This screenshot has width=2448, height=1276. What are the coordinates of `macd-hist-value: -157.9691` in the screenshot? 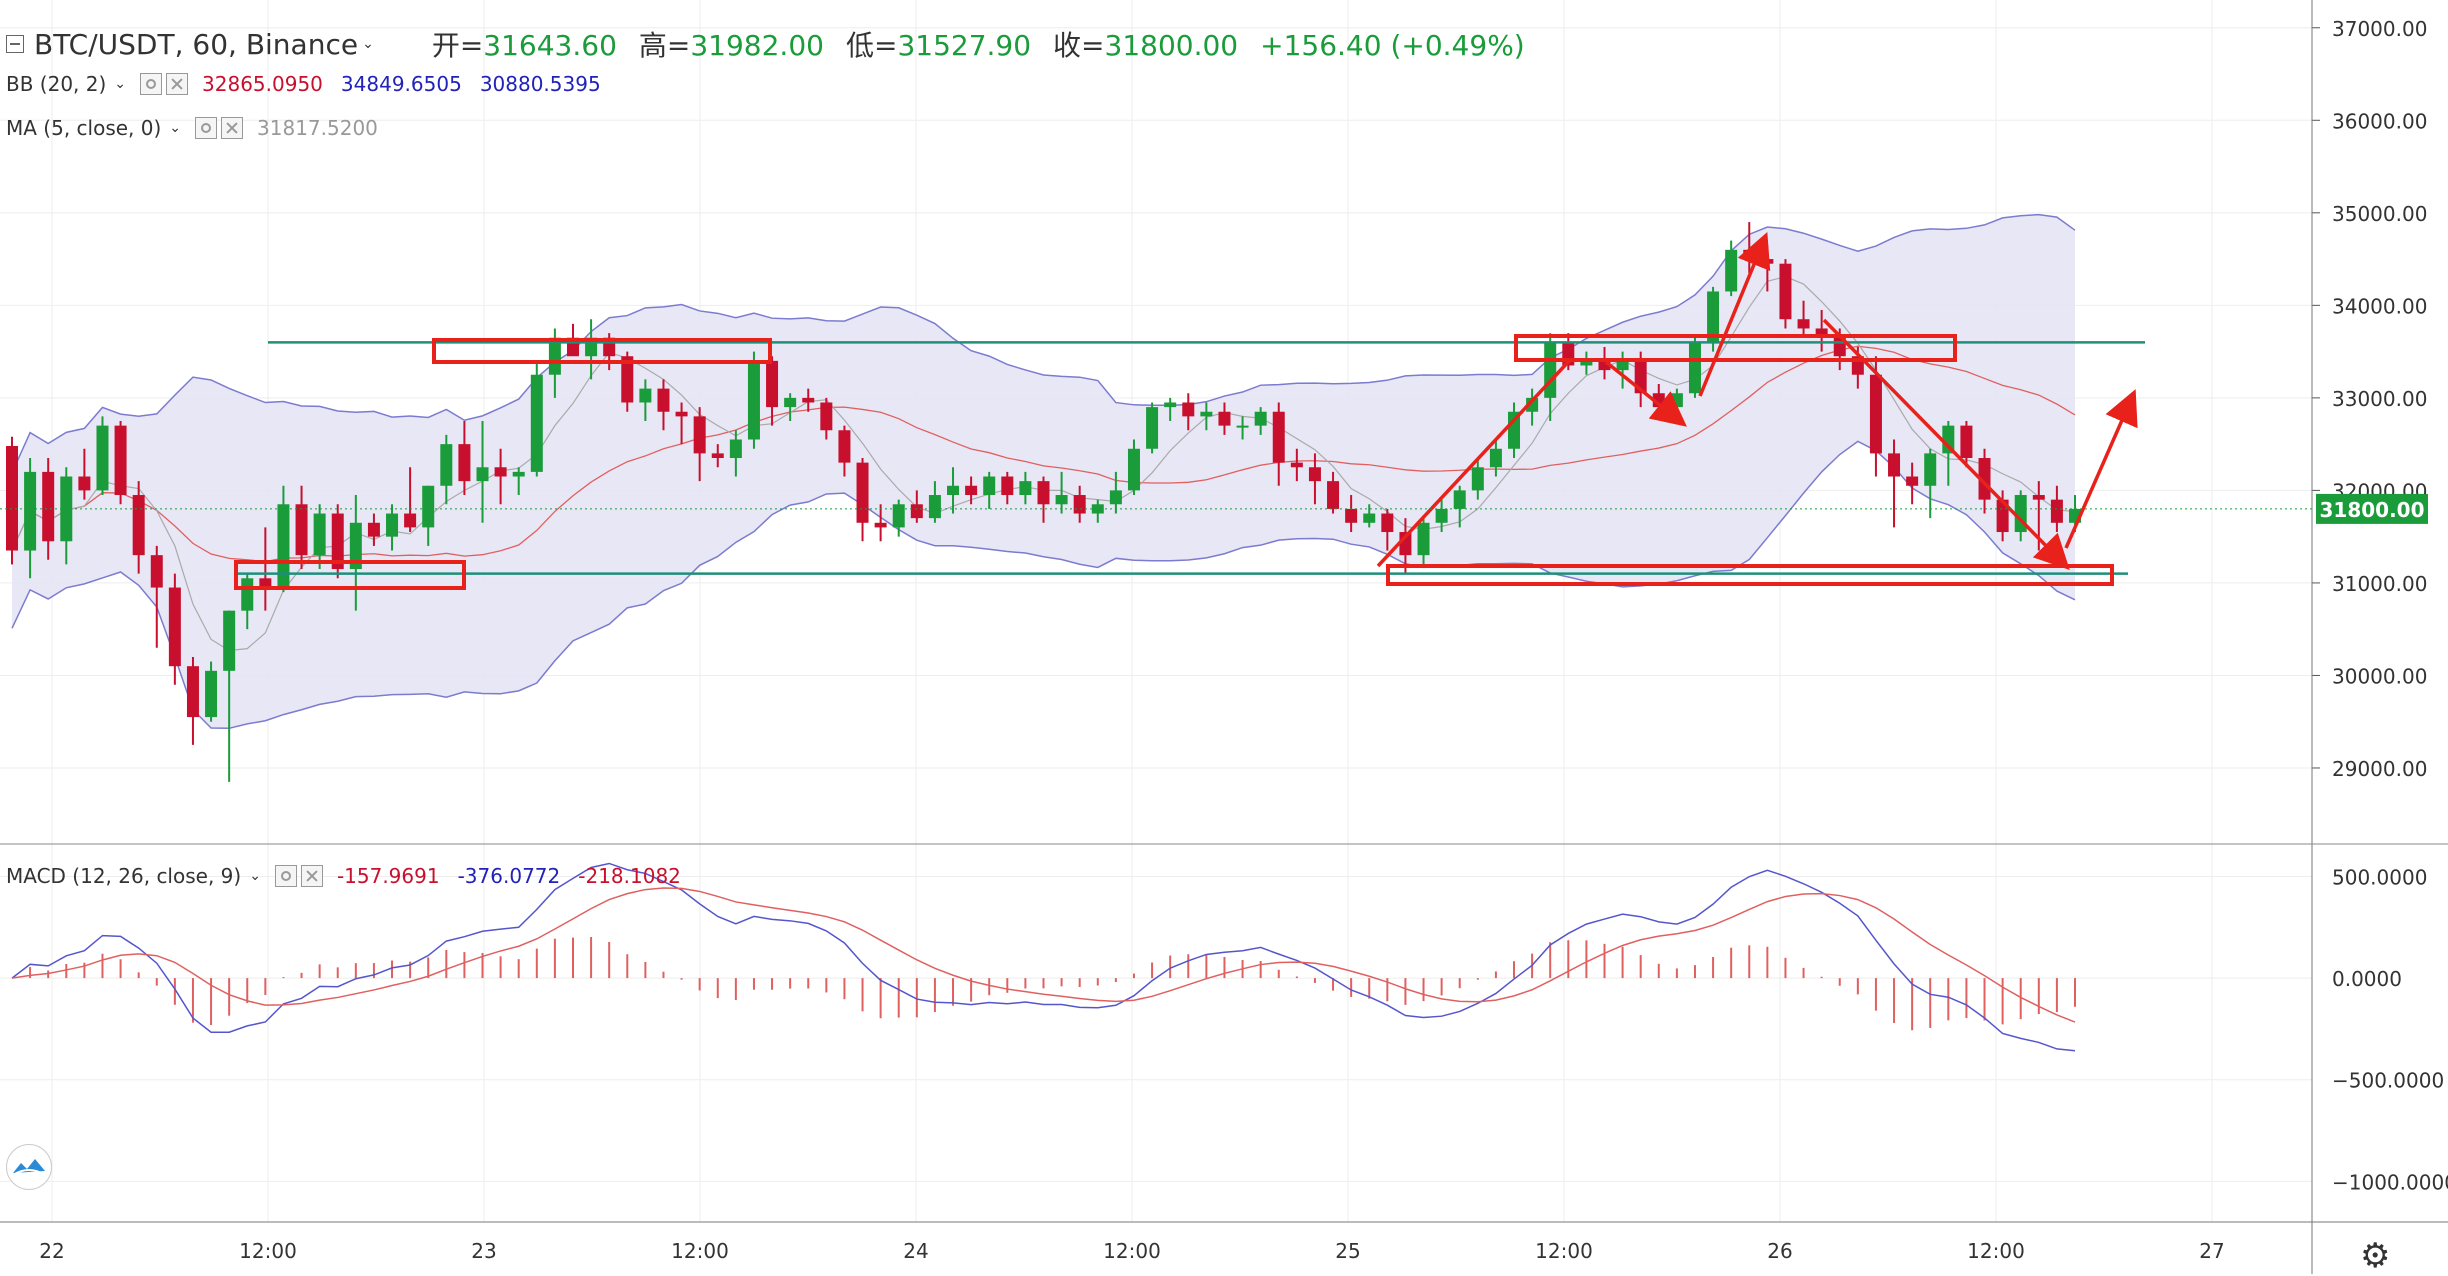 It's located at (388, 876).